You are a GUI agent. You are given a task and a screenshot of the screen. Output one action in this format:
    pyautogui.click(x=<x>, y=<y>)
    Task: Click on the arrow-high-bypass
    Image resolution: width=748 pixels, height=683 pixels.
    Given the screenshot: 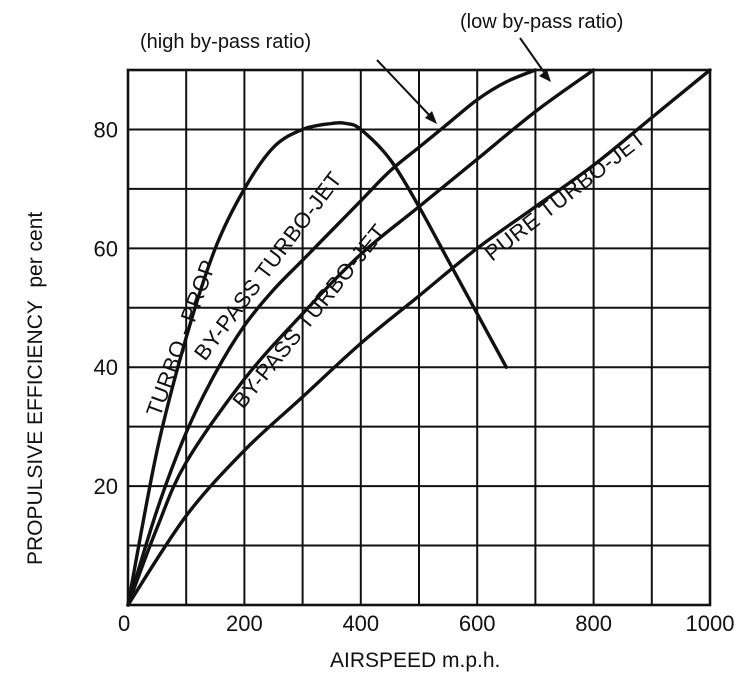 What is the action you would take?
    pyautogui.click(x=404, y=89)
    